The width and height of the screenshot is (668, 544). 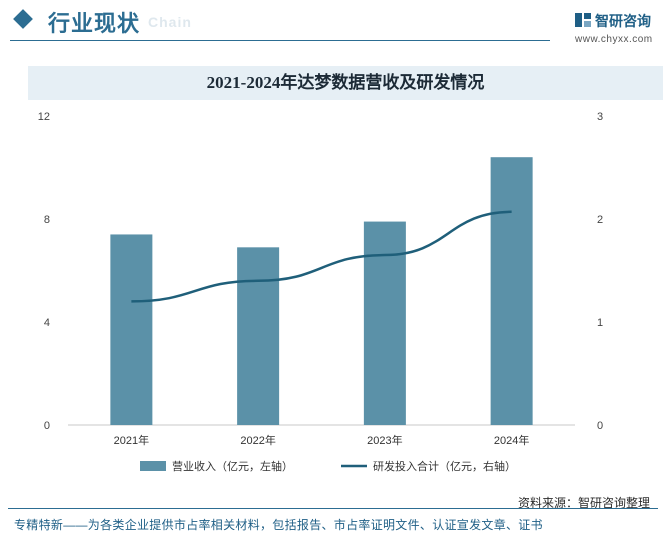 I want to click on left-tick-label-4: 12, so click(x=44, y=117).